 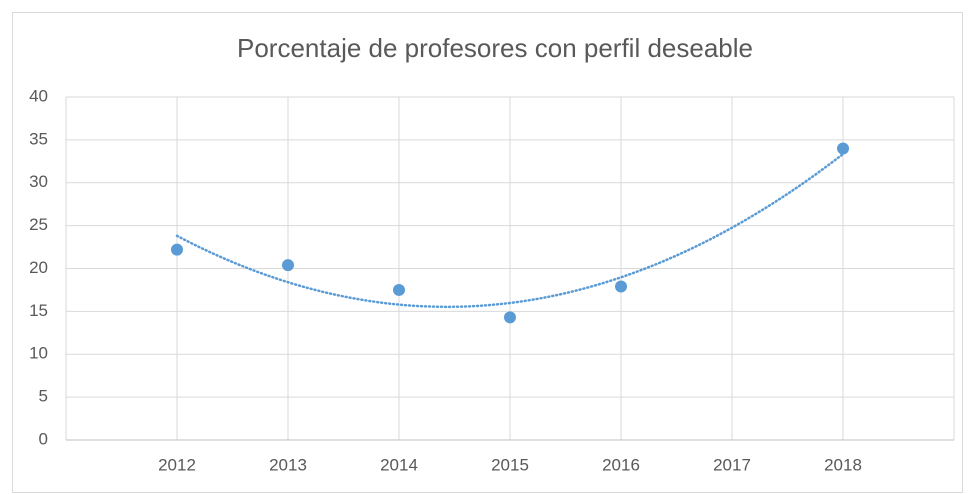 I want to click on y-tick-label: 25, so click(x=38, y=224).